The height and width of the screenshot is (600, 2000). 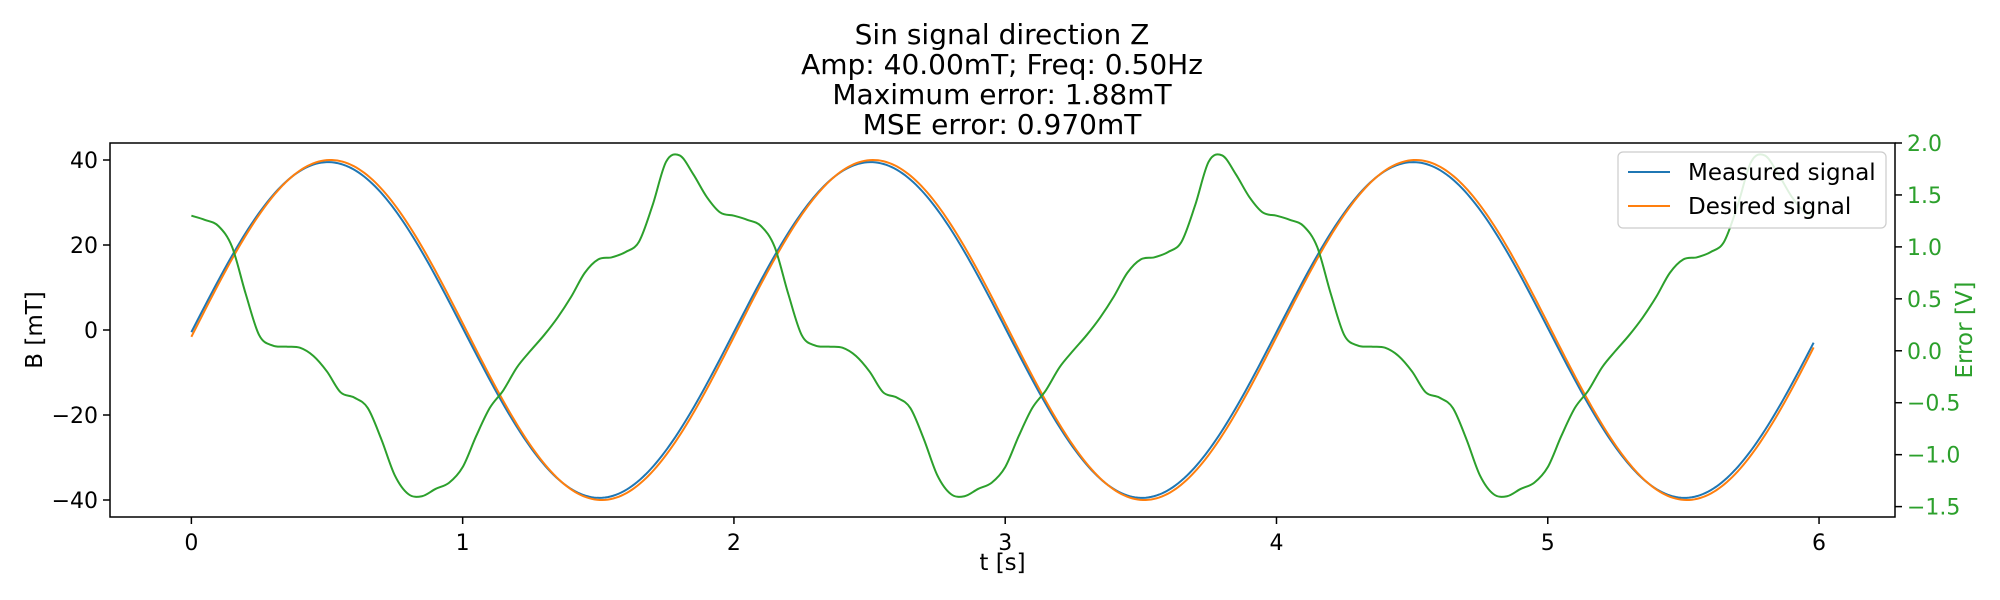 I want to click on x-tick-label: 6, so click(x=1819, y=543).